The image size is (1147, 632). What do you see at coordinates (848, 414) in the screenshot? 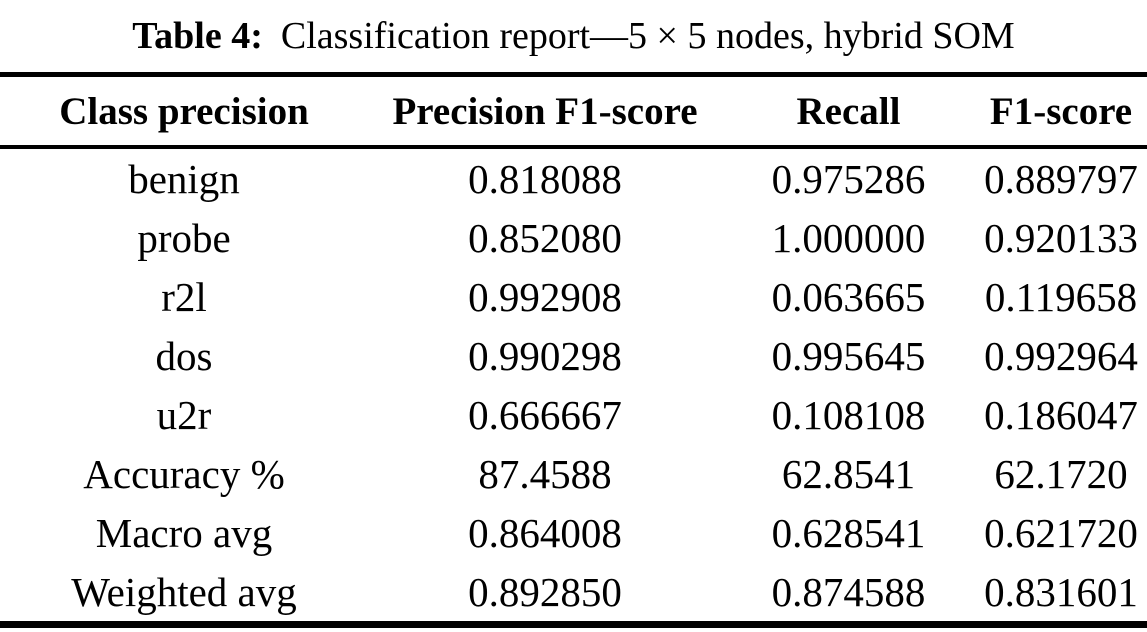
I see `value-cell: 0.108108` at bounding box center [848, 414].